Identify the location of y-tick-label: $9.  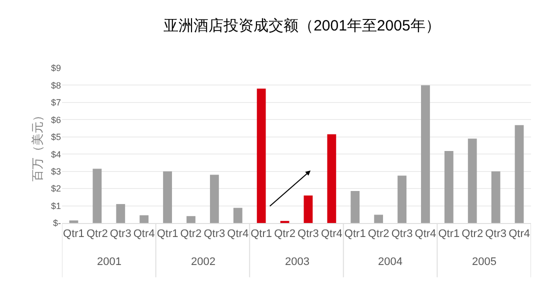
(55, 68).